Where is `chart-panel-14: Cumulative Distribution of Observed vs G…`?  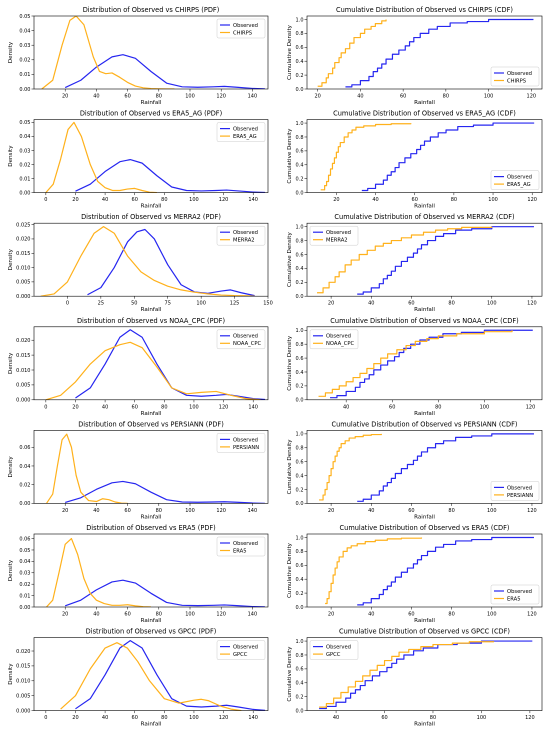
chart-panel-14: Cumulative Distribution of Observed vs G… is located at coordinates (415, 678).